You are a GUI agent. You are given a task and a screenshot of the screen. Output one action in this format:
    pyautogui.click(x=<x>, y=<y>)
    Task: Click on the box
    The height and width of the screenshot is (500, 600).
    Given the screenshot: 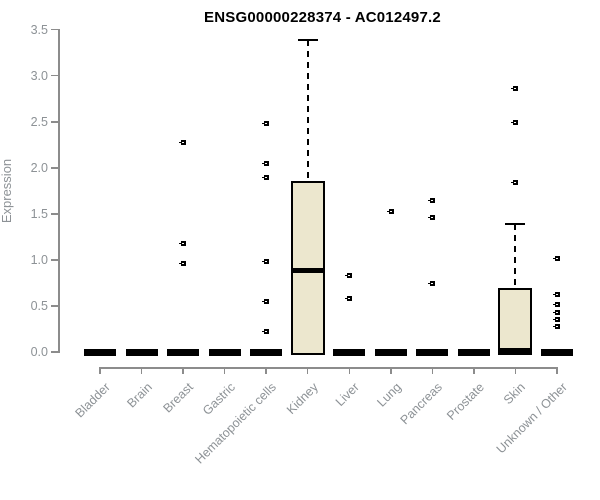 What is the action you would take?
    pyautogui.click(x=515, y=321)
    